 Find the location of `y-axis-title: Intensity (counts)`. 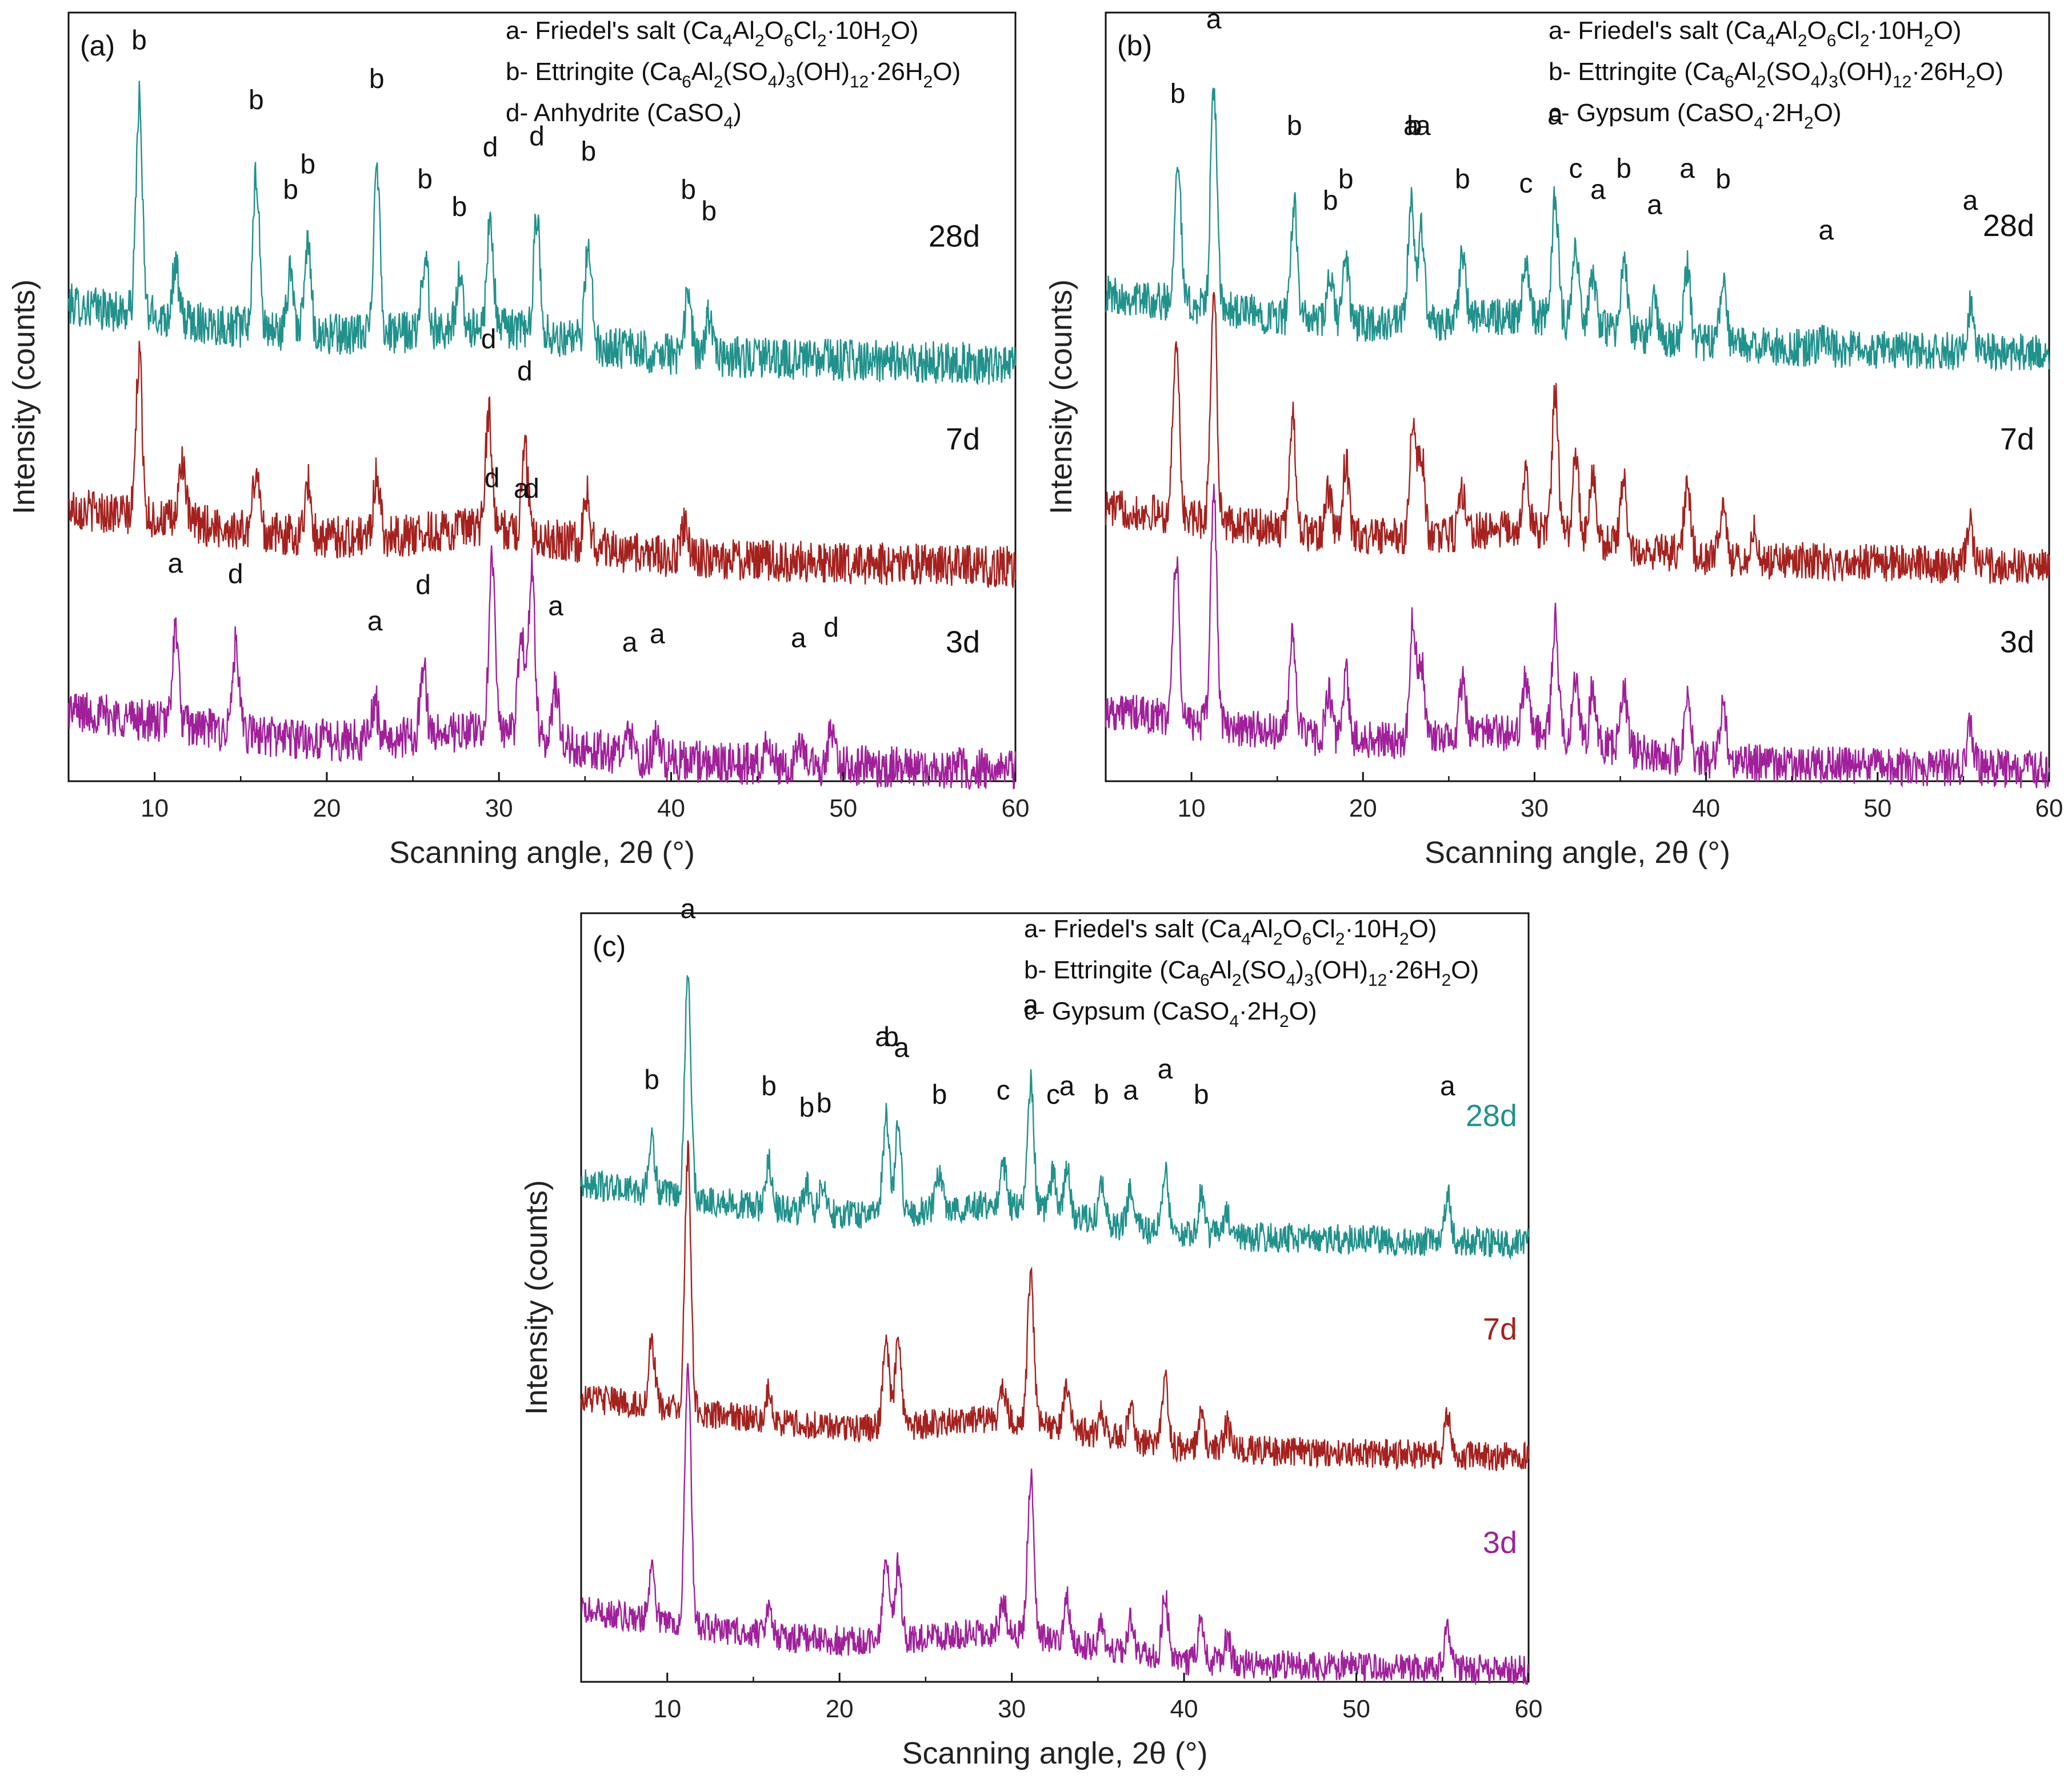

y-axis-title: Intensity (counts) is located at coordinates (1061, 396).